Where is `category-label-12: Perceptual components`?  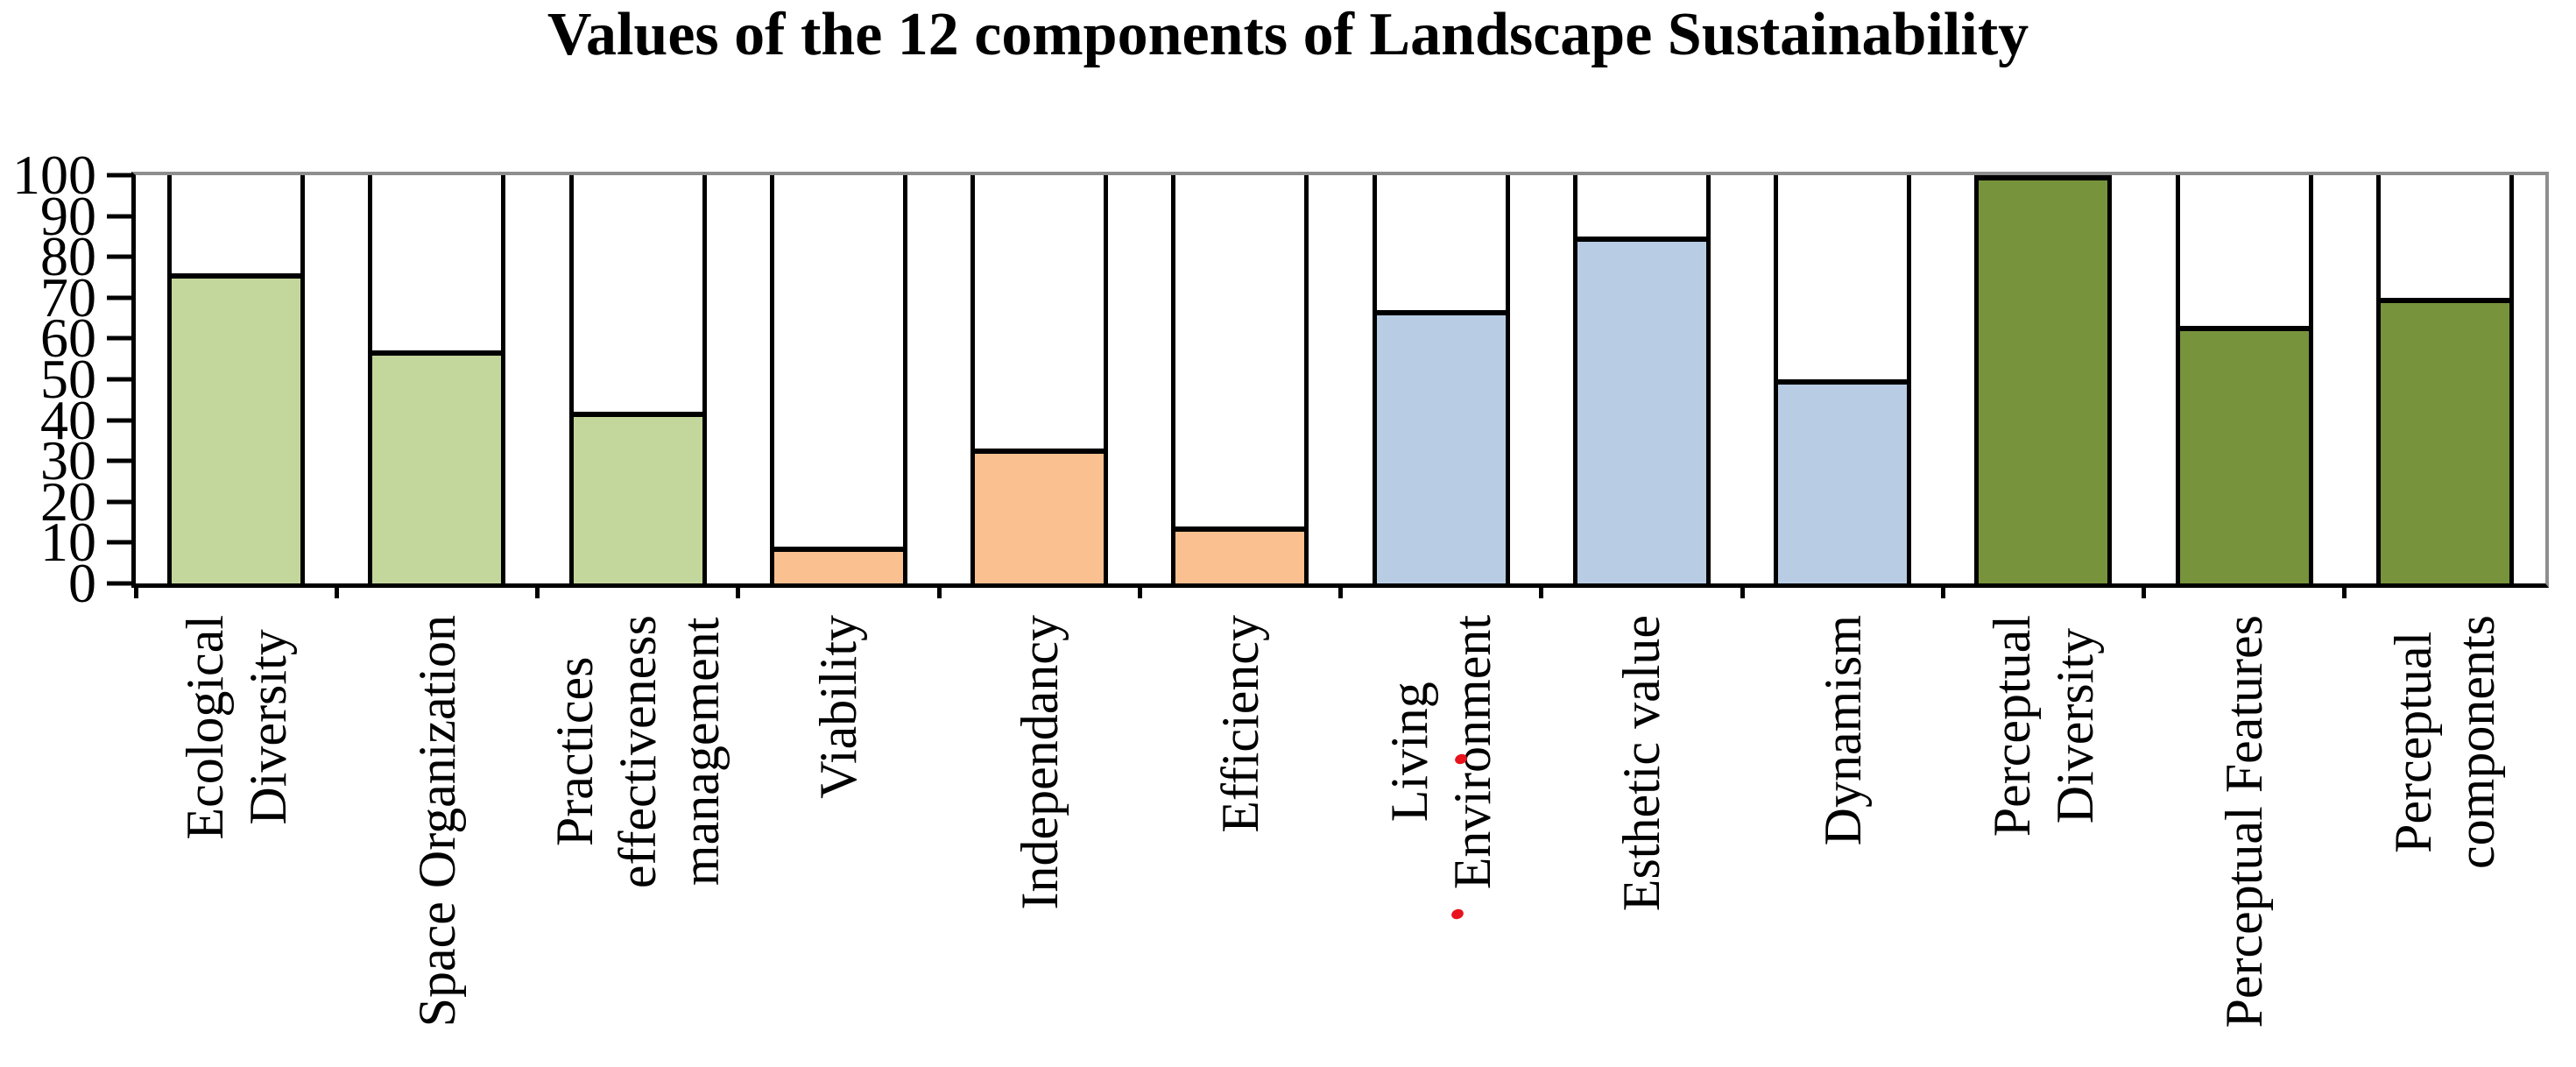 category-label-12: Perceptual components is located at coordinates (2445, 742).